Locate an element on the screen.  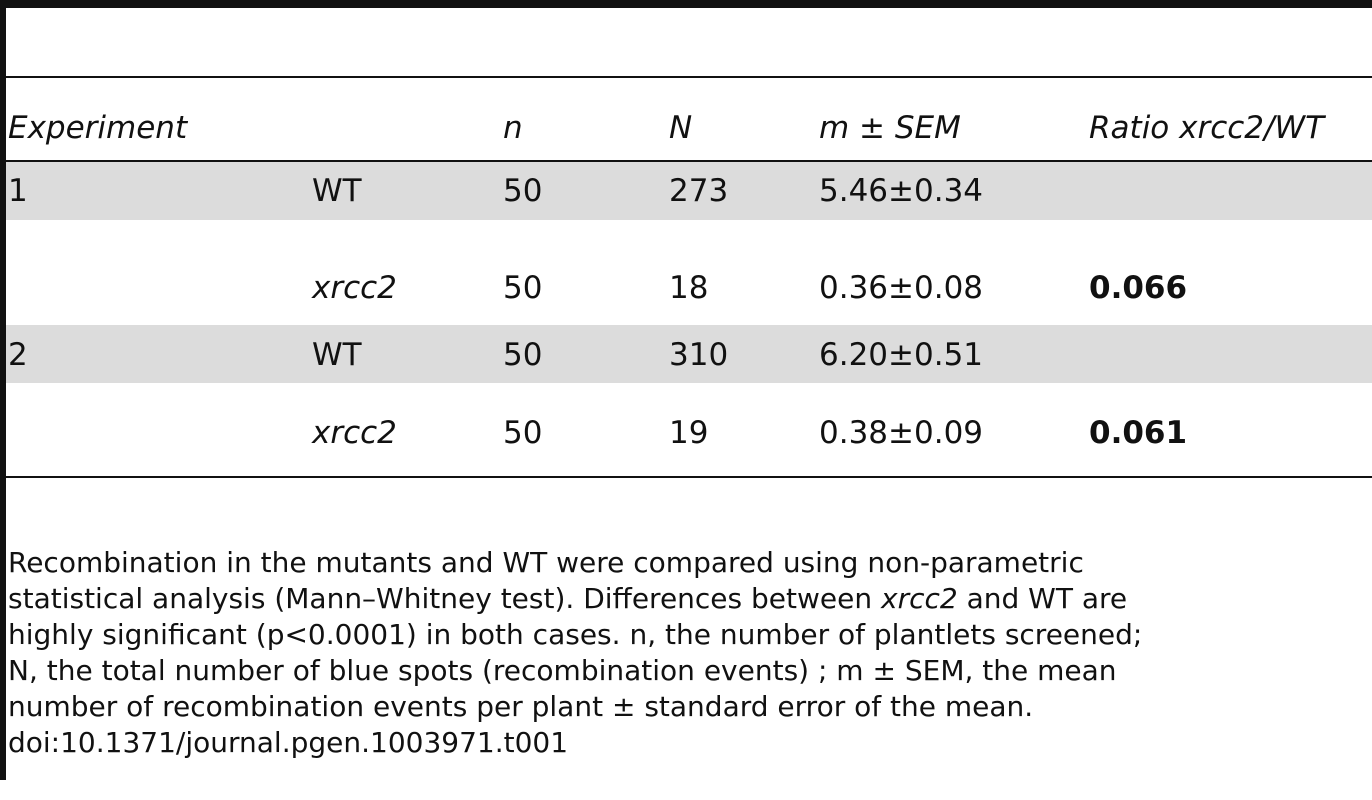
cell-ratio: 0.066 is located at coordinates (1138, 288).